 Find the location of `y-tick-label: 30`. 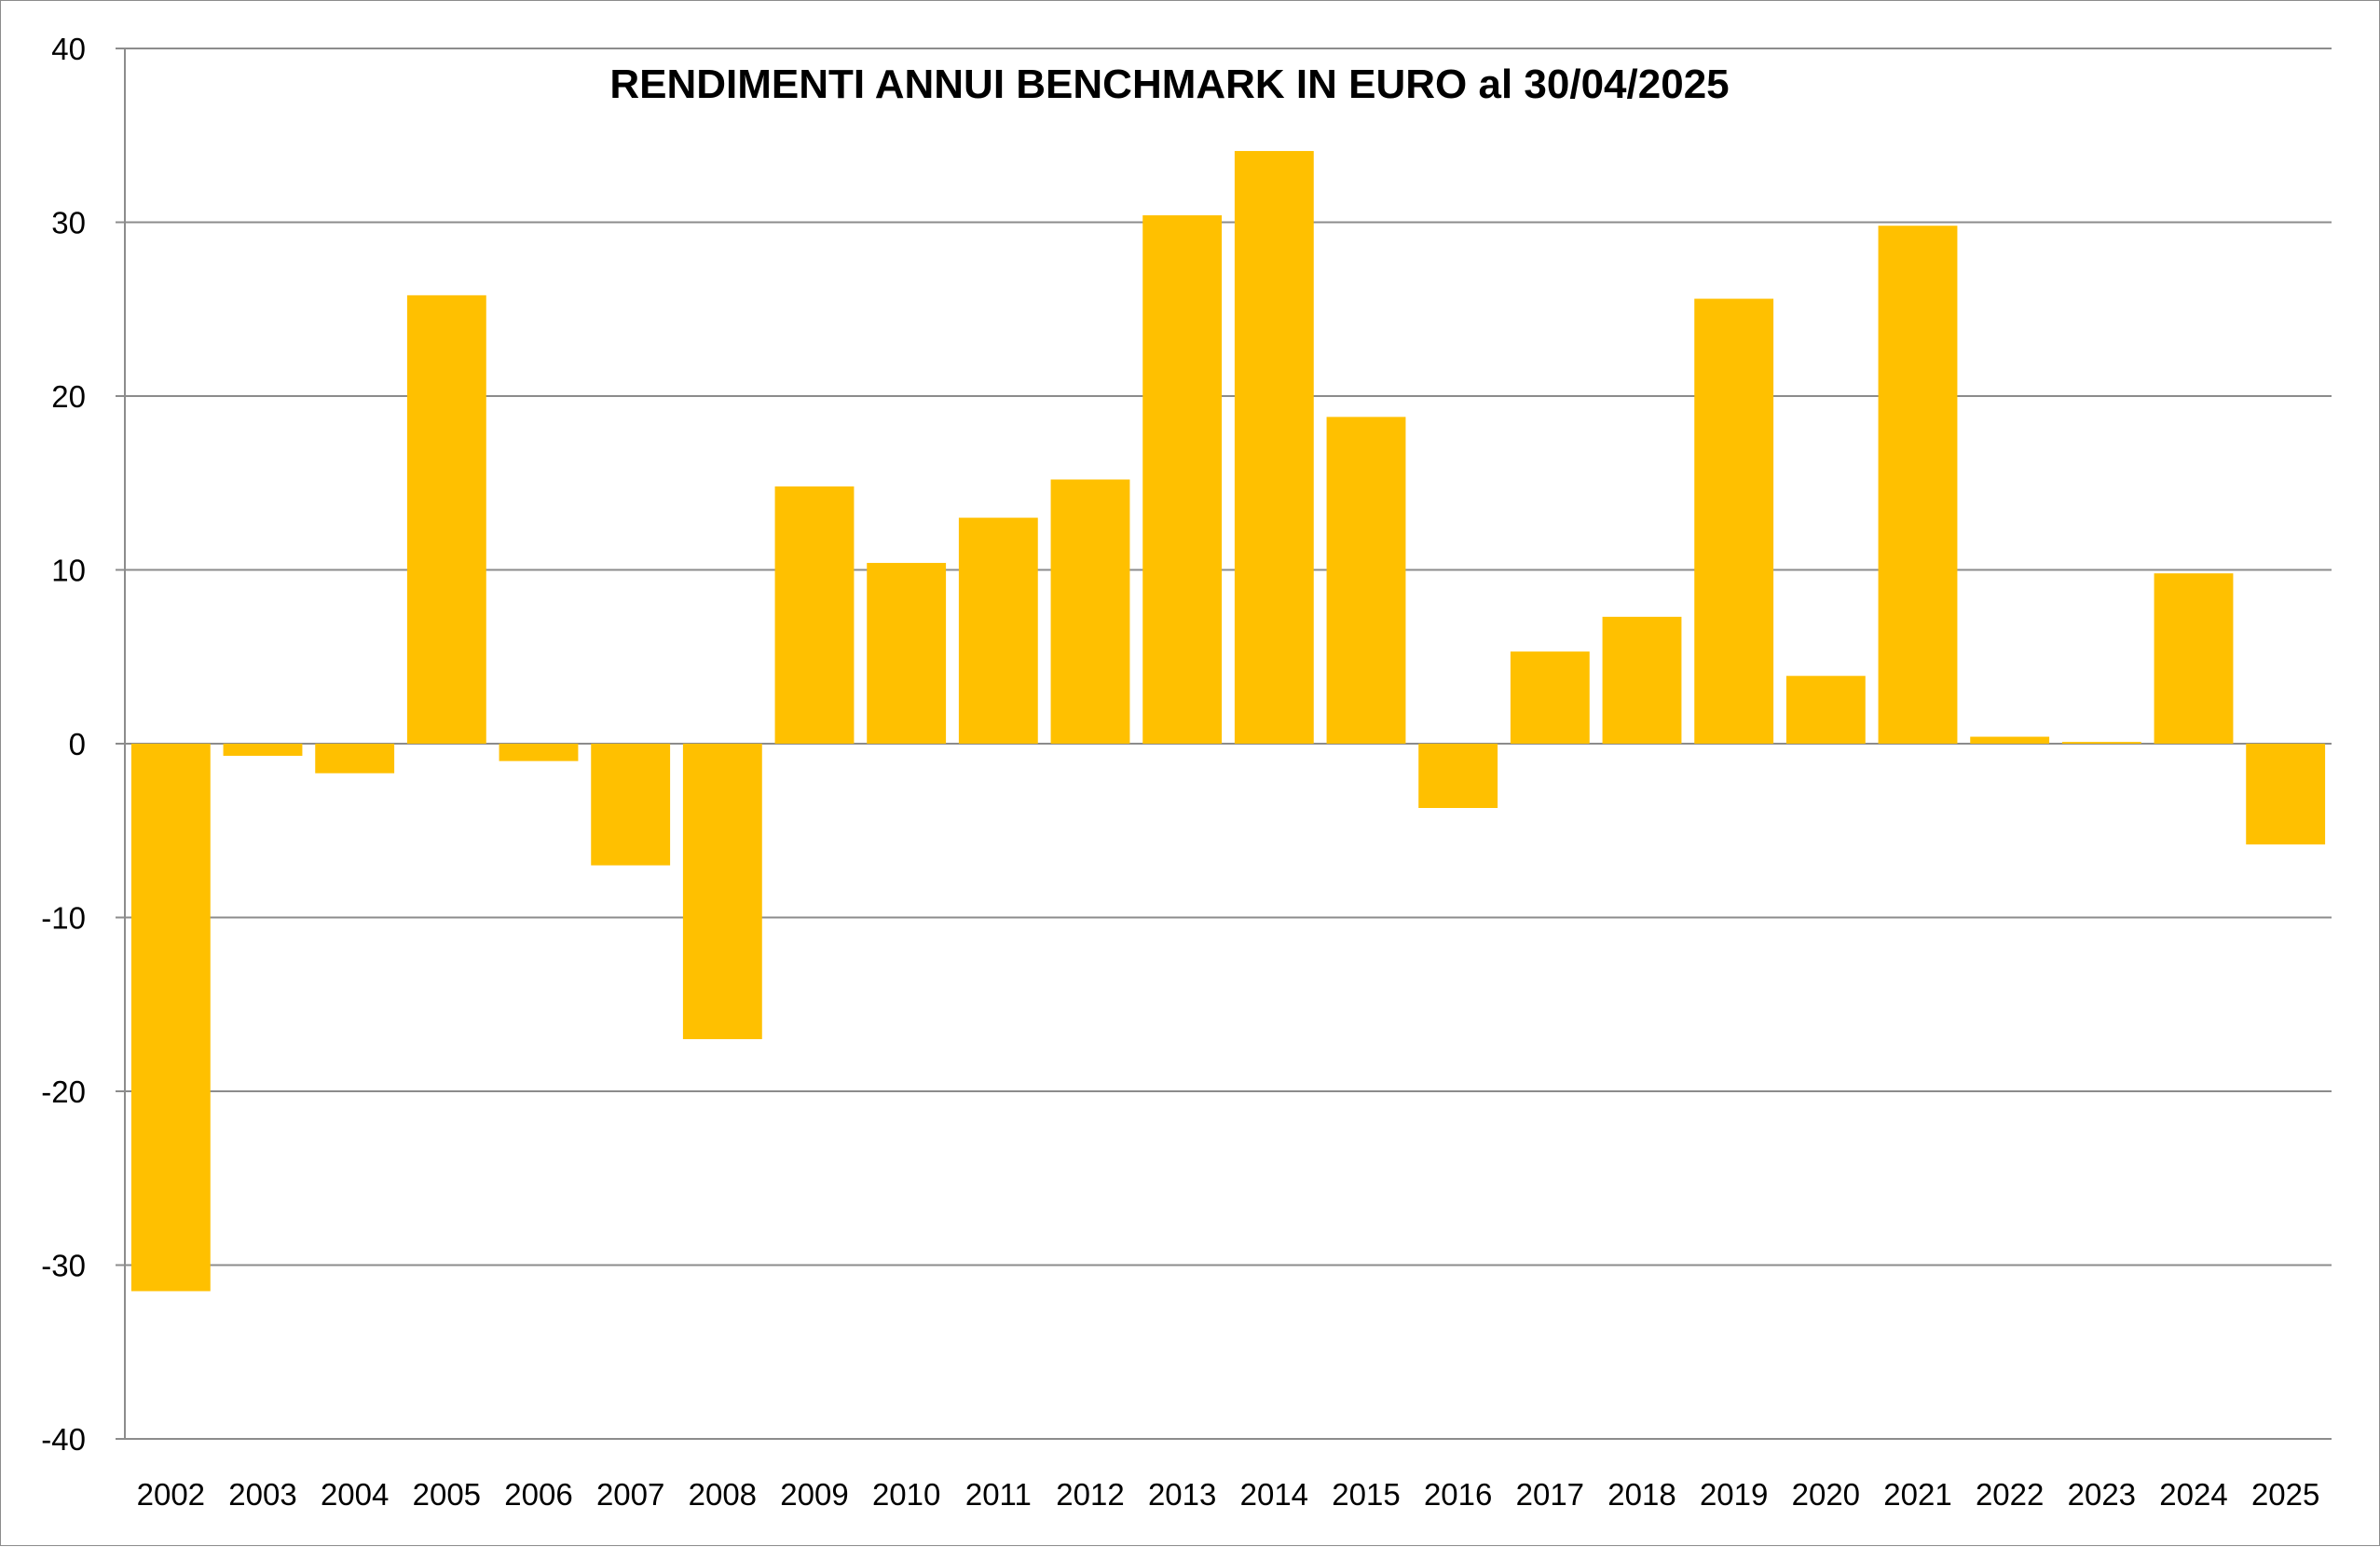

y-tick-label: 30 is located at coordinates (68, 223).